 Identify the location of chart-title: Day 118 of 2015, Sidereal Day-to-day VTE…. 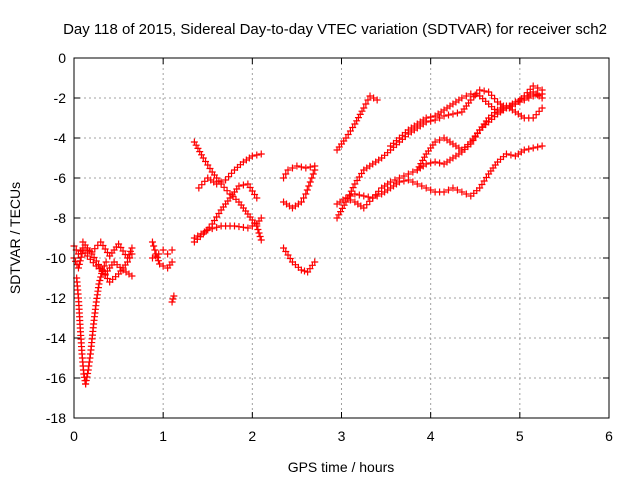
(335, 29).